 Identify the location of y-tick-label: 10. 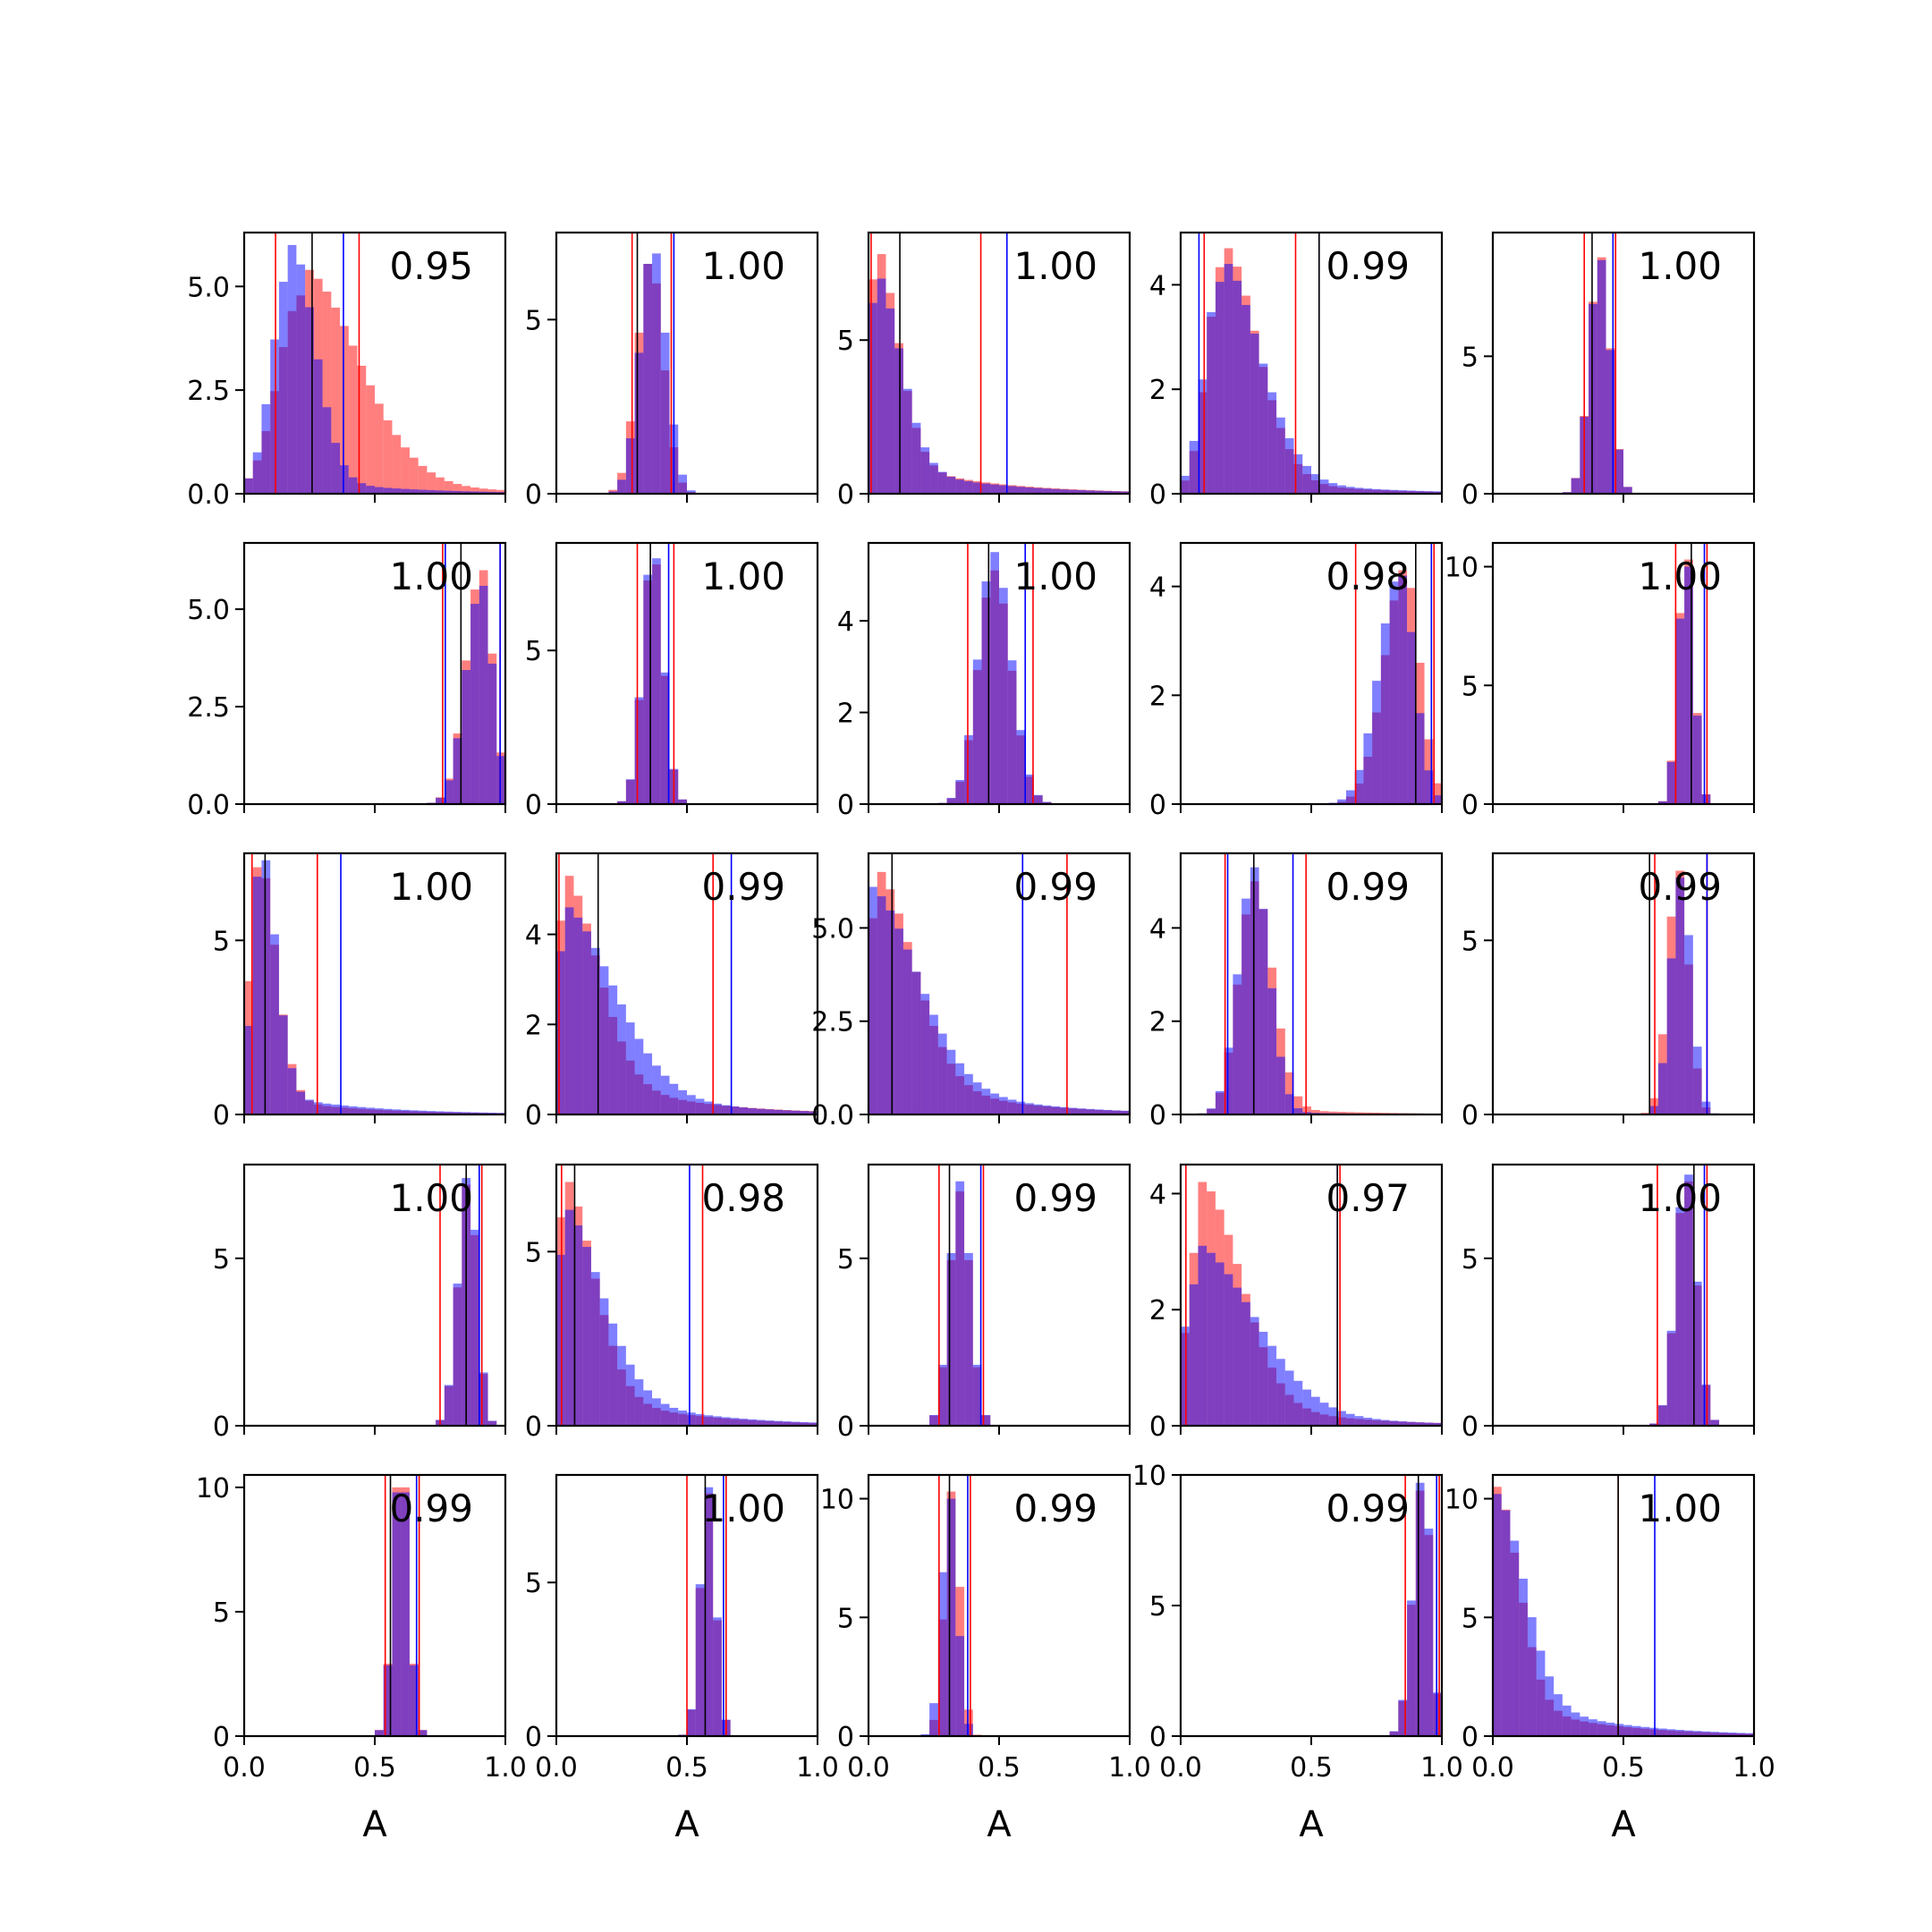
(1149, 1476).